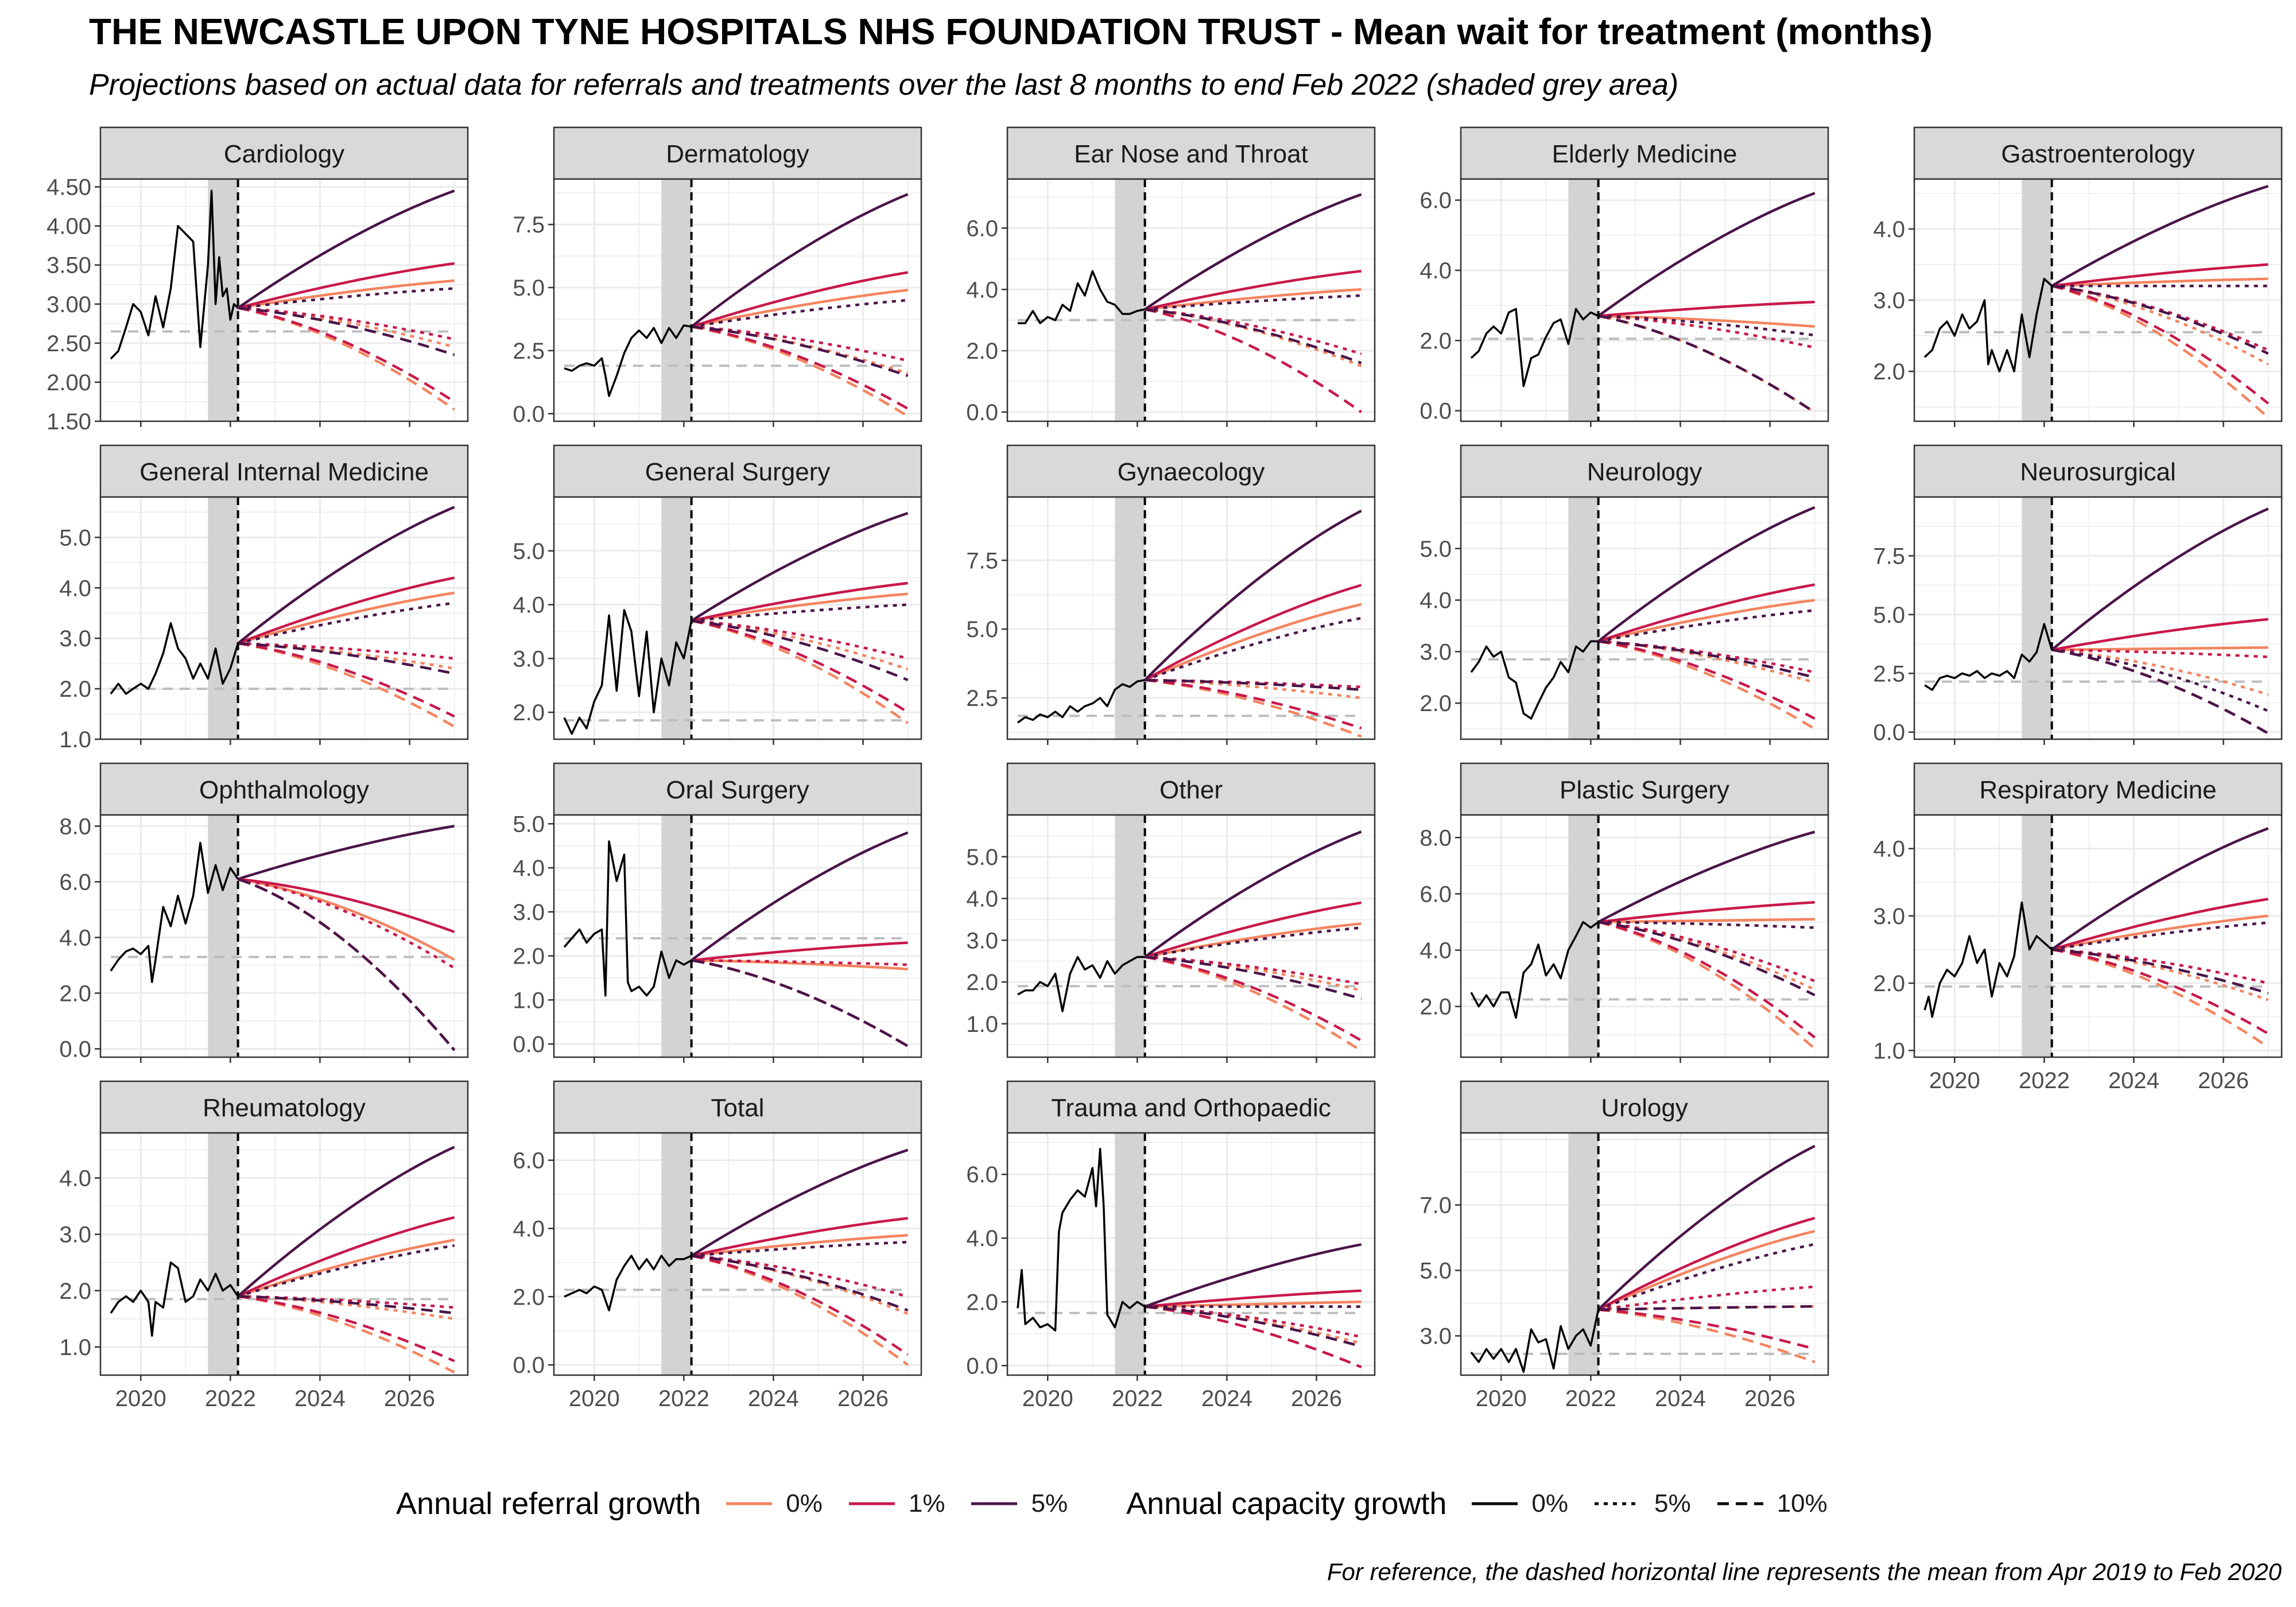 This screenshot has height=1607, width=2296. Describe the element at coordinates (1672, 1503) in the screenshot. I see `legend-label-capacity-1: 5%` at that location.